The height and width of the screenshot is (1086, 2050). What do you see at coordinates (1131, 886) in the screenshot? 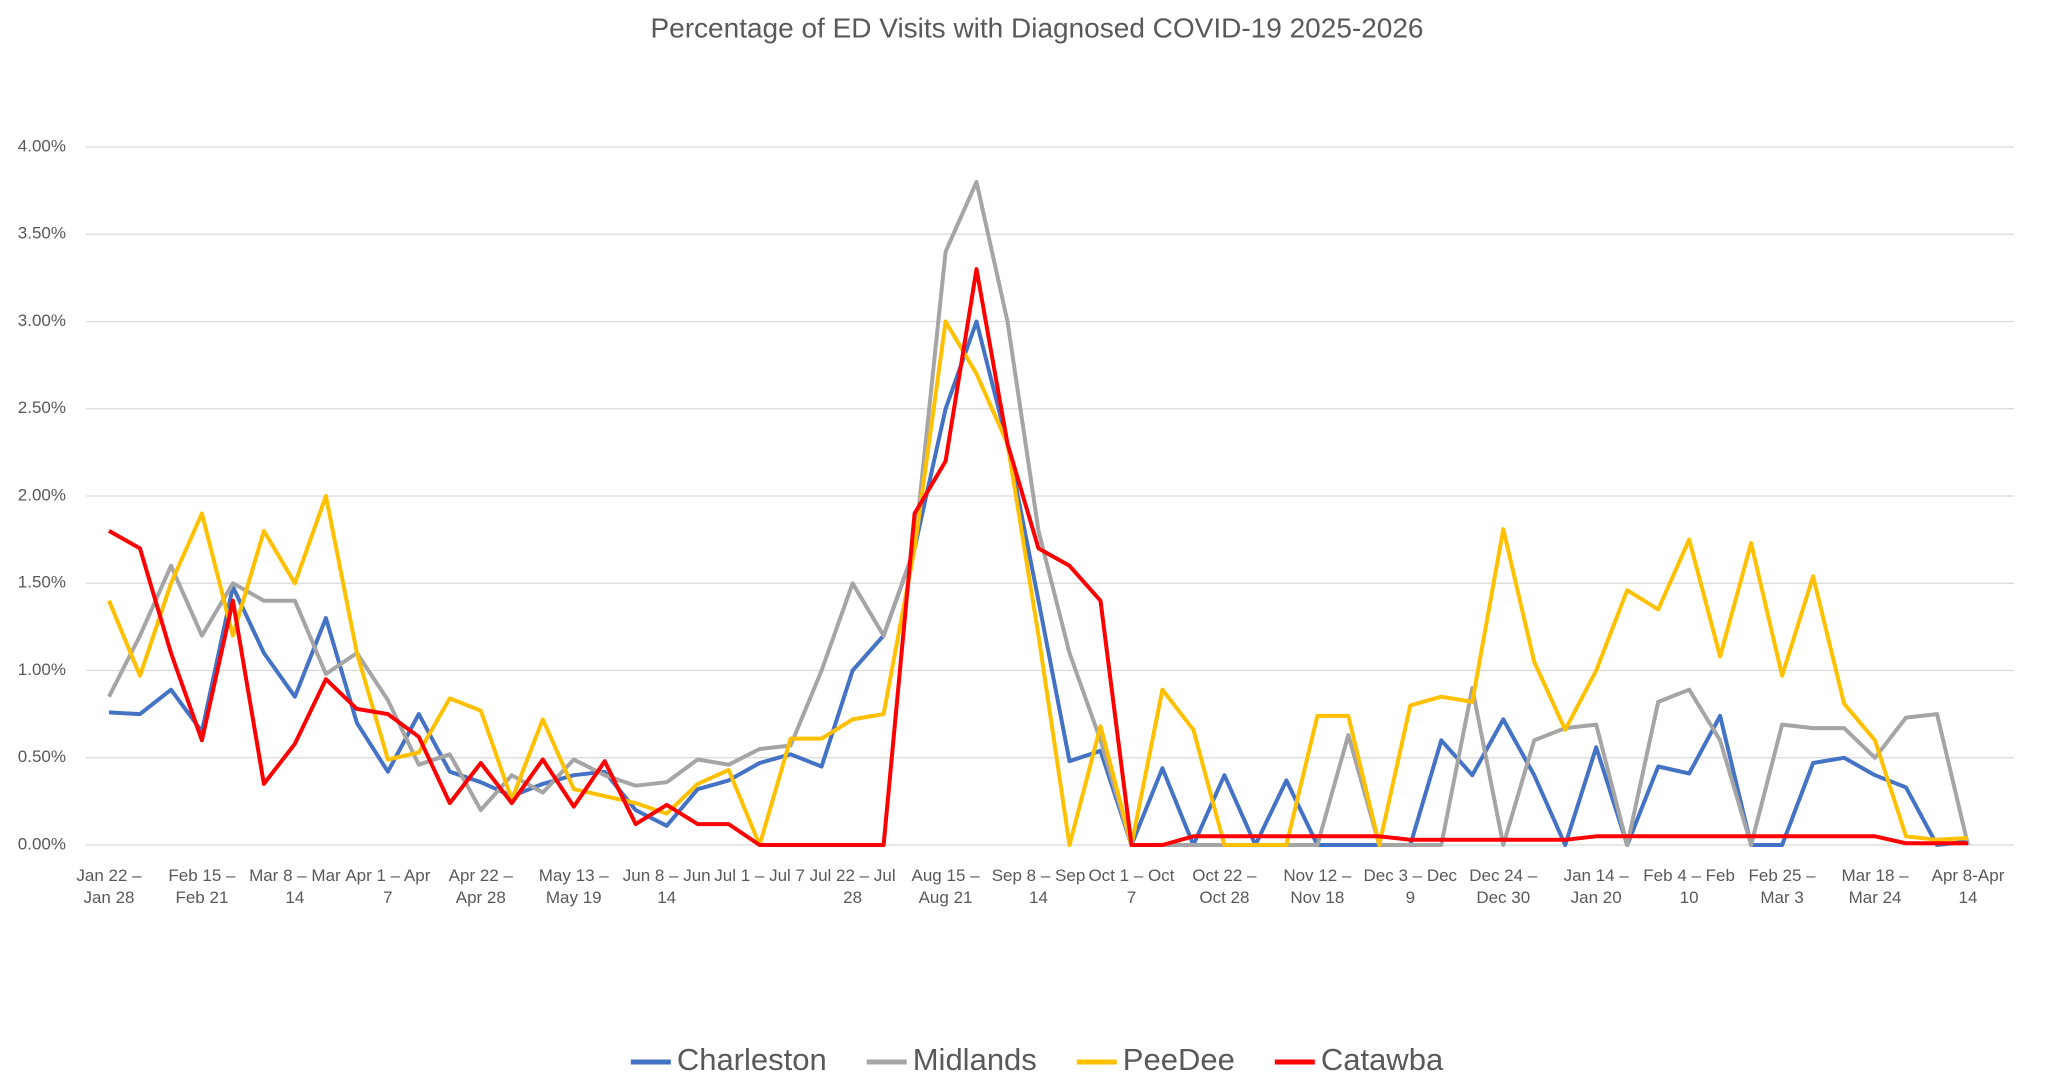
I see `x-tick-label: Oct 1 – Oct 7` at bounding box center [1131, 886].